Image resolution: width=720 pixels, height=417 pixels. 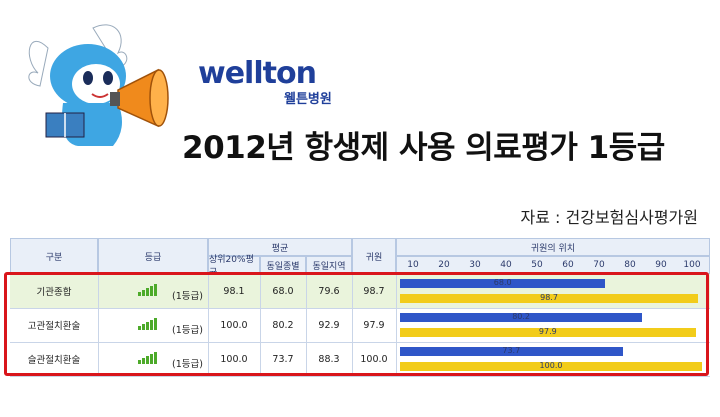 What do you see at coordinates (187, 364) in the screenshot?
I see `row3-grade: (1등급)` at bounding box center [187, 364].